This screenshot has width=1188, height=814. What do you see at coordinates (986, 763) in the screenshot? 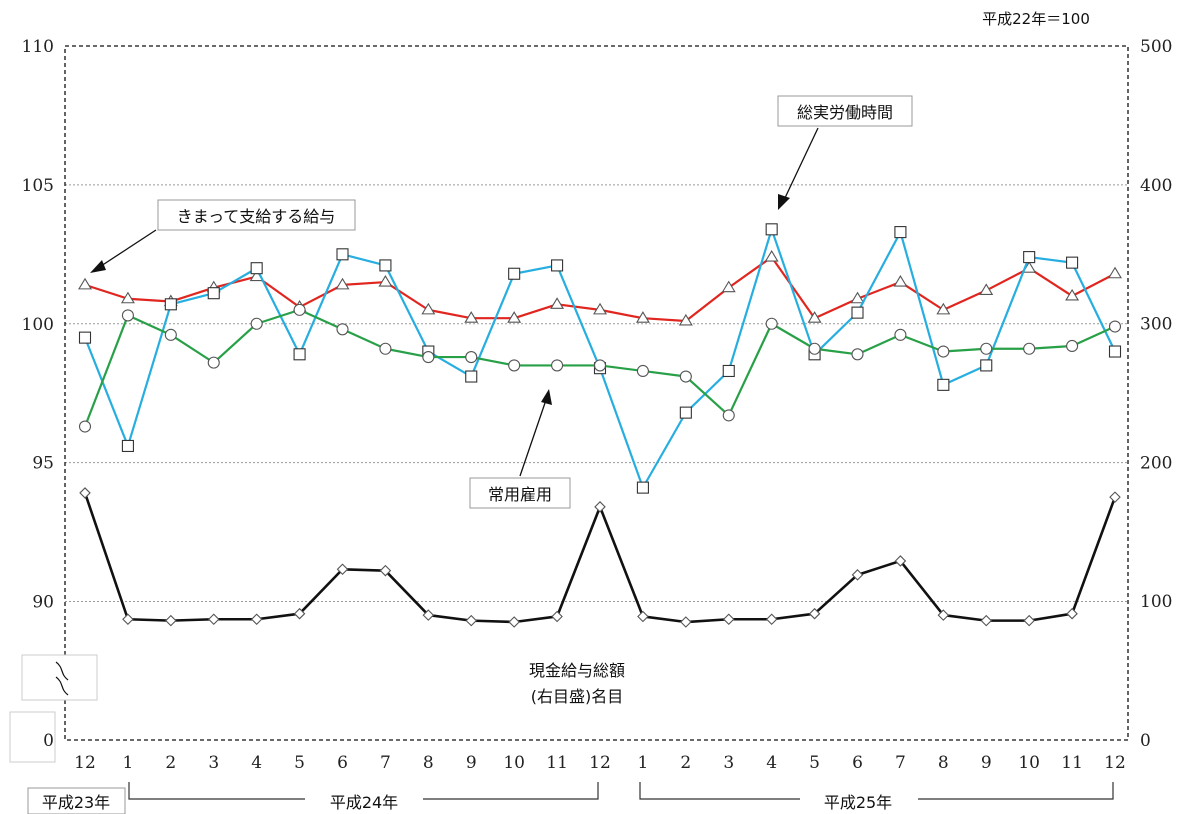
I see `x-tick-label: 9` at bounding box center [986, 763].